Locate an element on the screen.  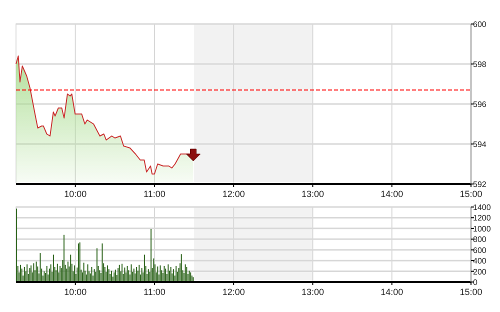
y-tick-label: 594 is located at coordinates (480, 144).